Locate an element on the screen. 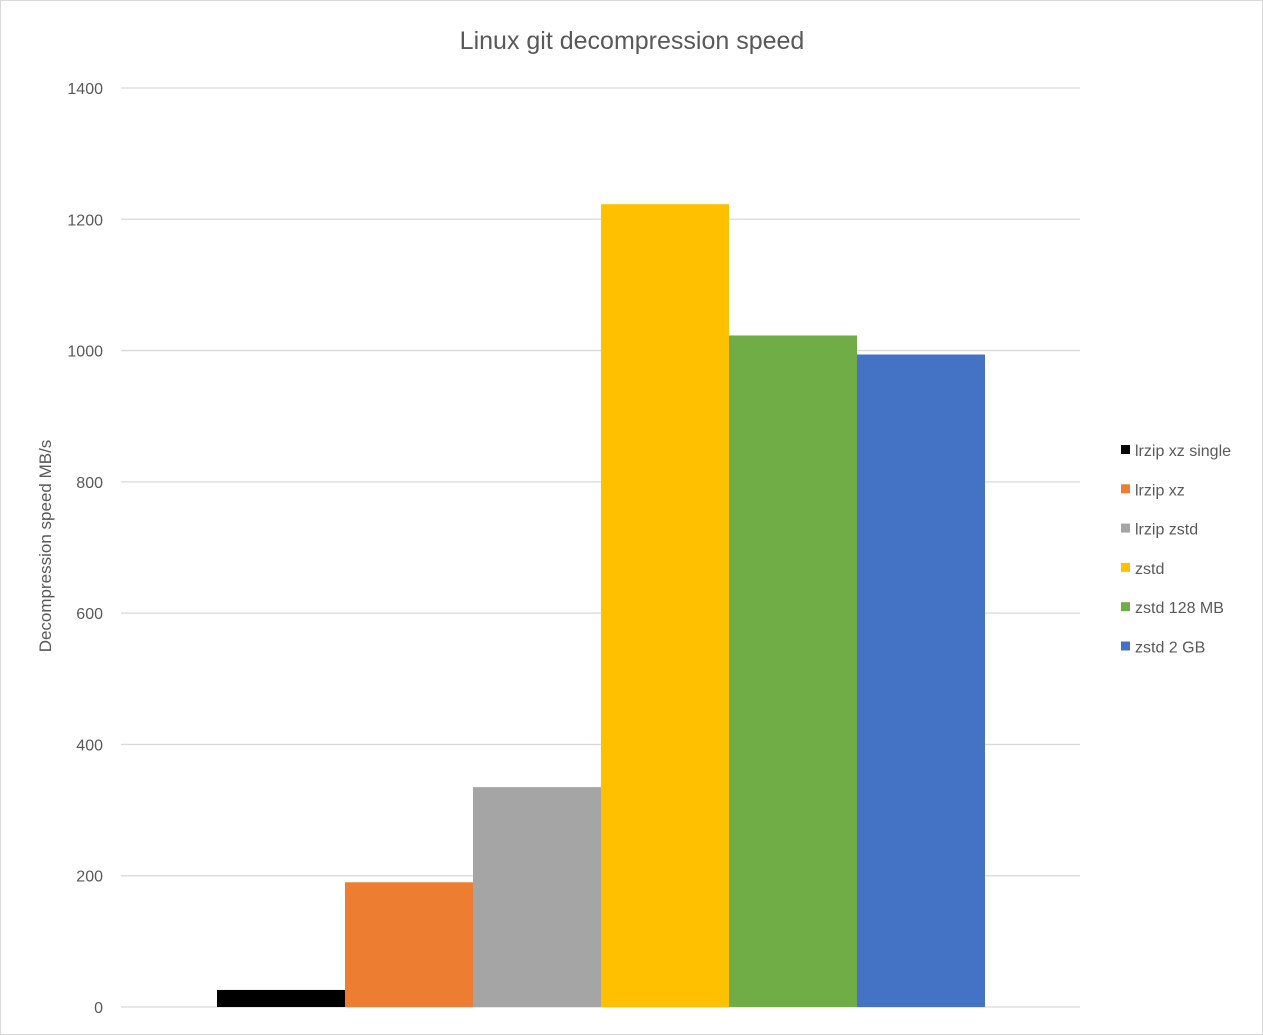 This screenshot has width=1263, height=1035. bar-lrzip-xz-single is located at coordinates (281, 998).